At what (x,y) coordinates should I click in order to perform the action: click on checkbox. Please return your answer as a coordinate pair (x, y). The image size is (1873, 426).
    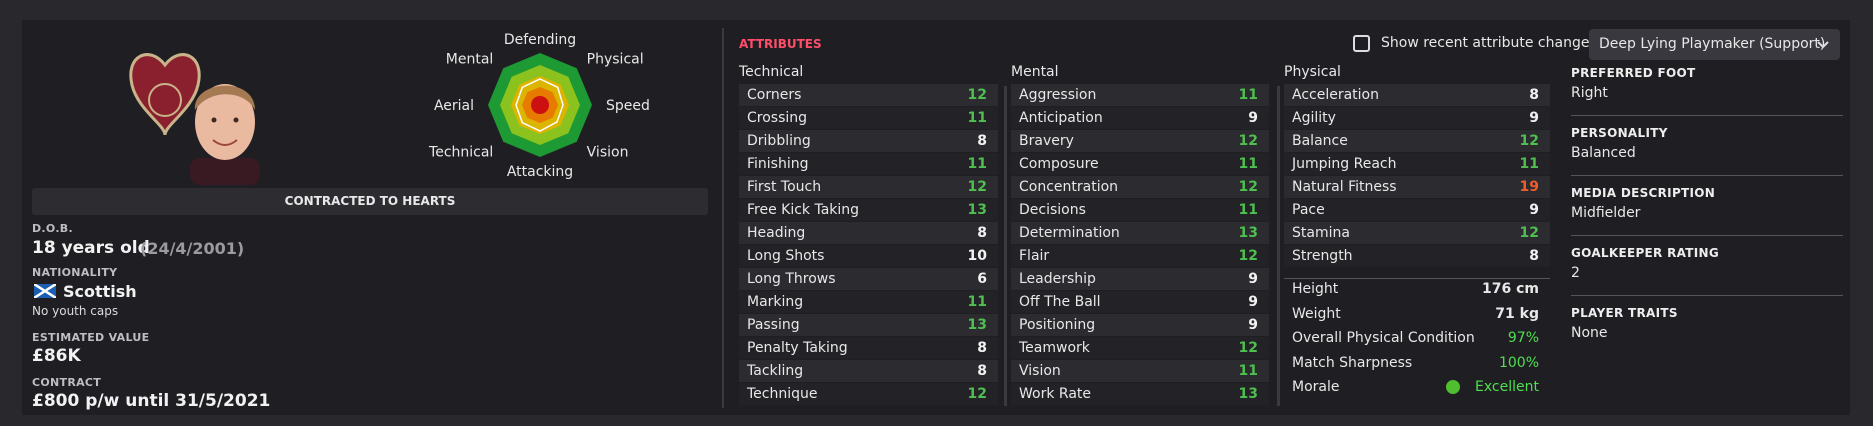
    Looking at the image, I should click on (1361, 43).